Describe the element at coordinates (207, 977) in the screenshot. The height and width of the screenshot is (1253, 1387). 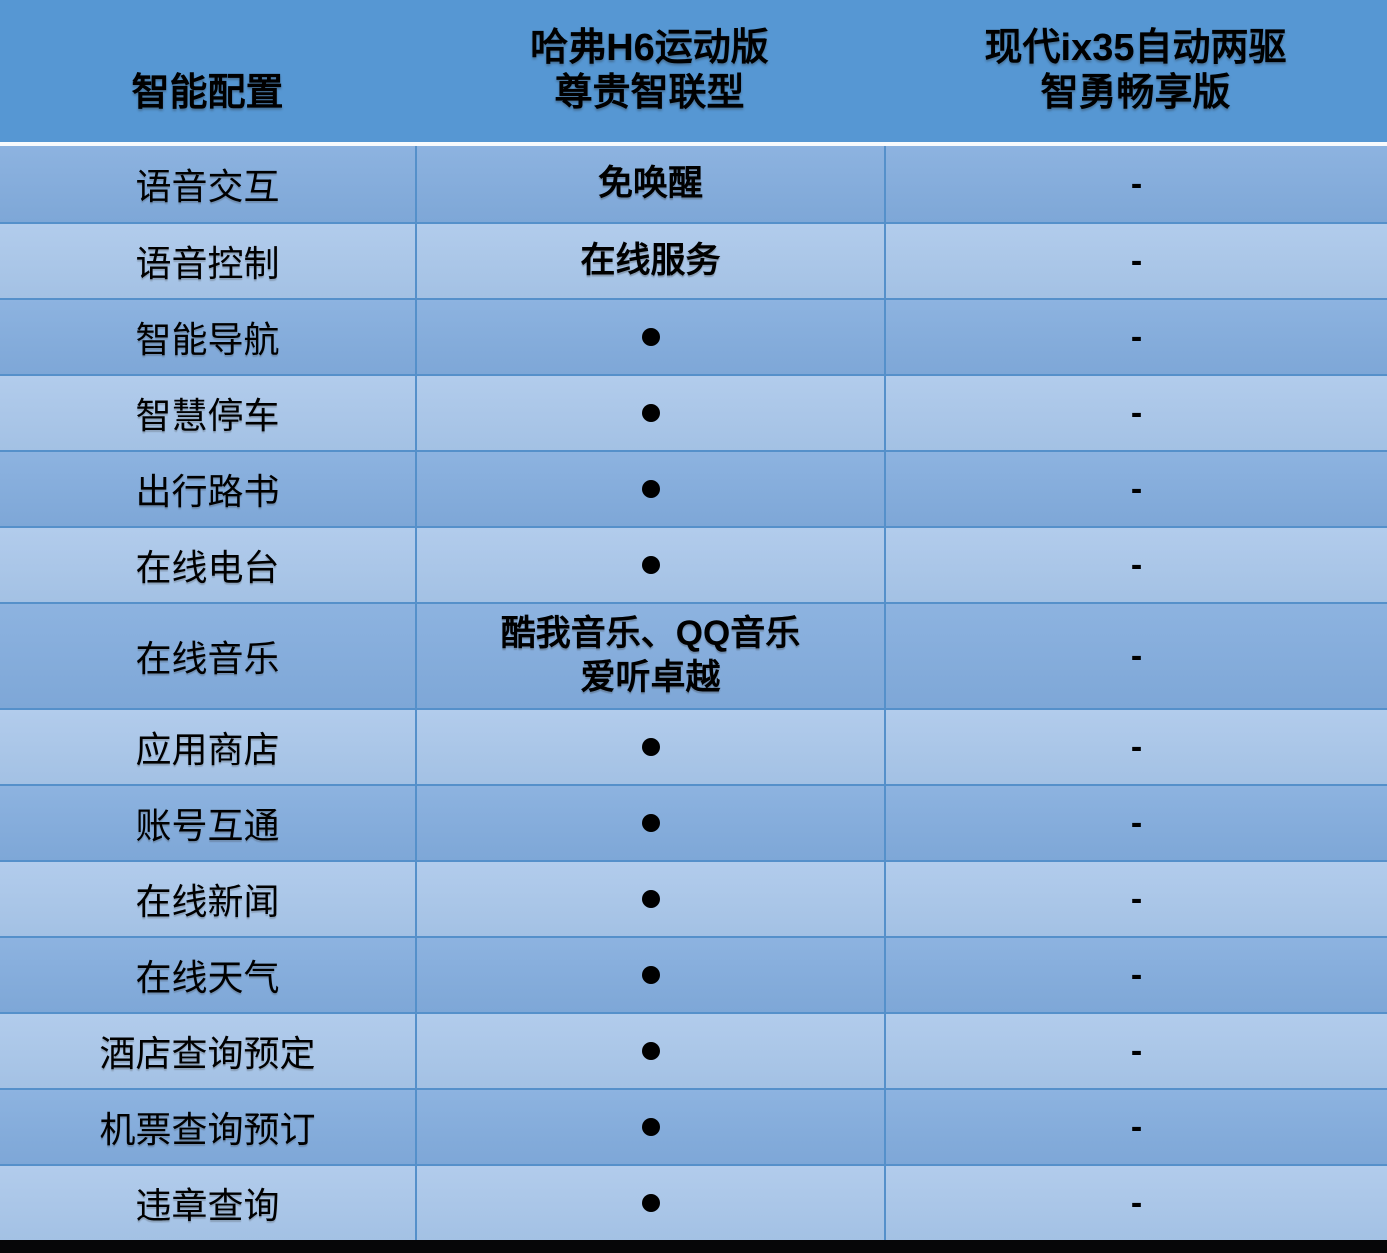
I see `feature-name: 在线天气` at that location.